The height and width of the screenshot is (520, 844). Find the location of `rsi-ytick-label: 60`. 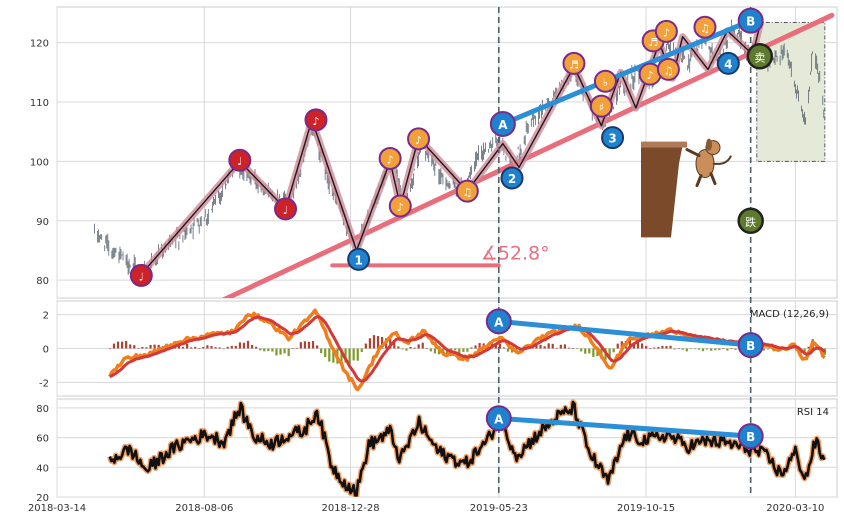

rsi-ytick-label: 60 is located at coordinates (42, 439).